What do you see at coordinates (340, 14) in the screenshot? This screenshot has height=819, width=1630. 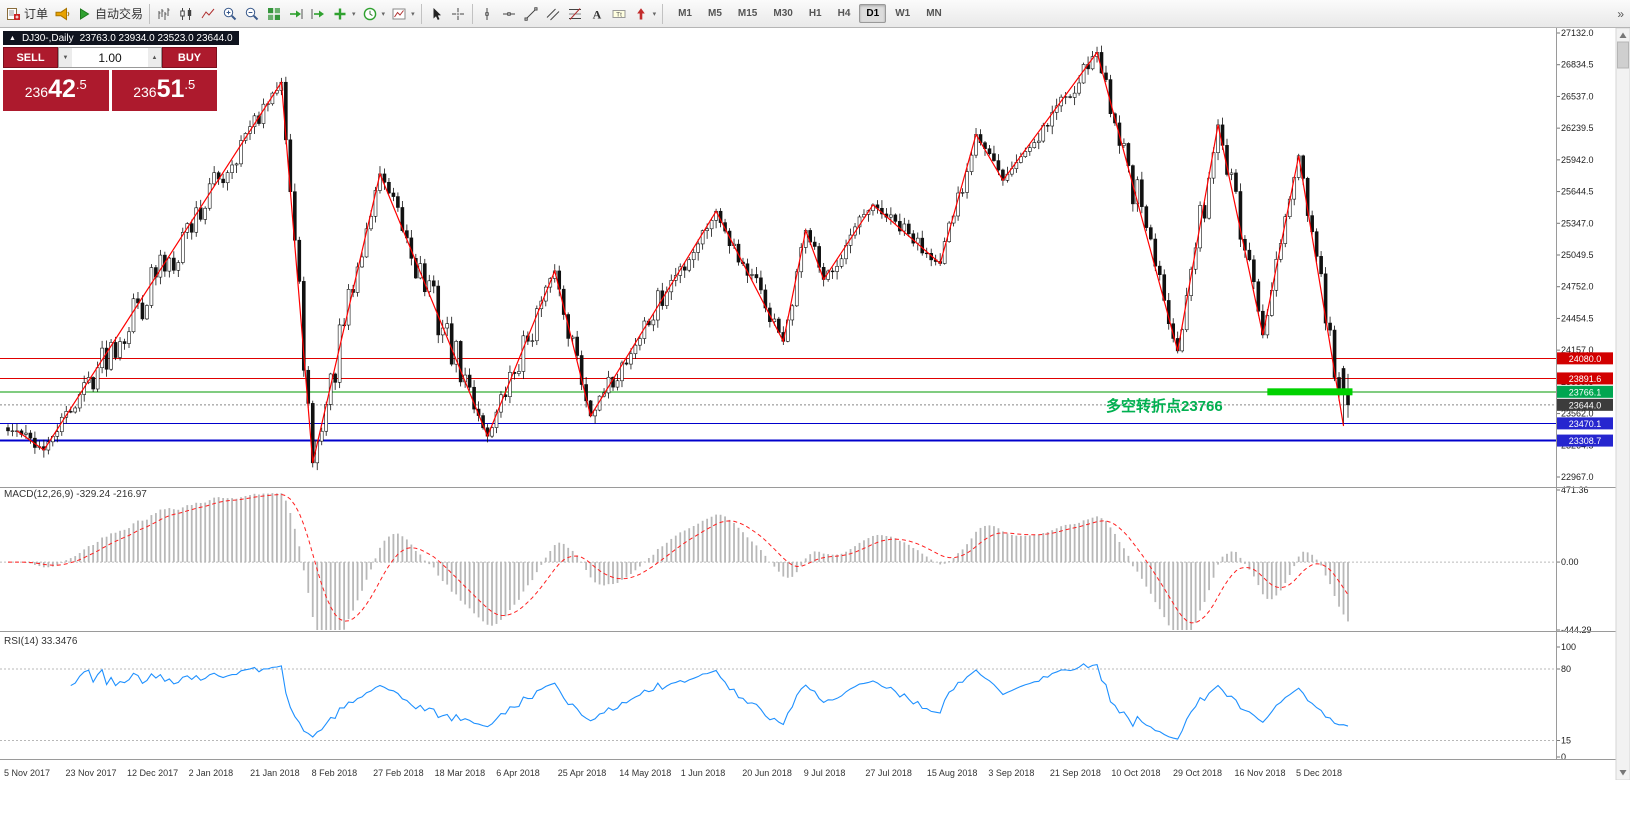 I see `indicators-icon` at bounding box center [340, 14].